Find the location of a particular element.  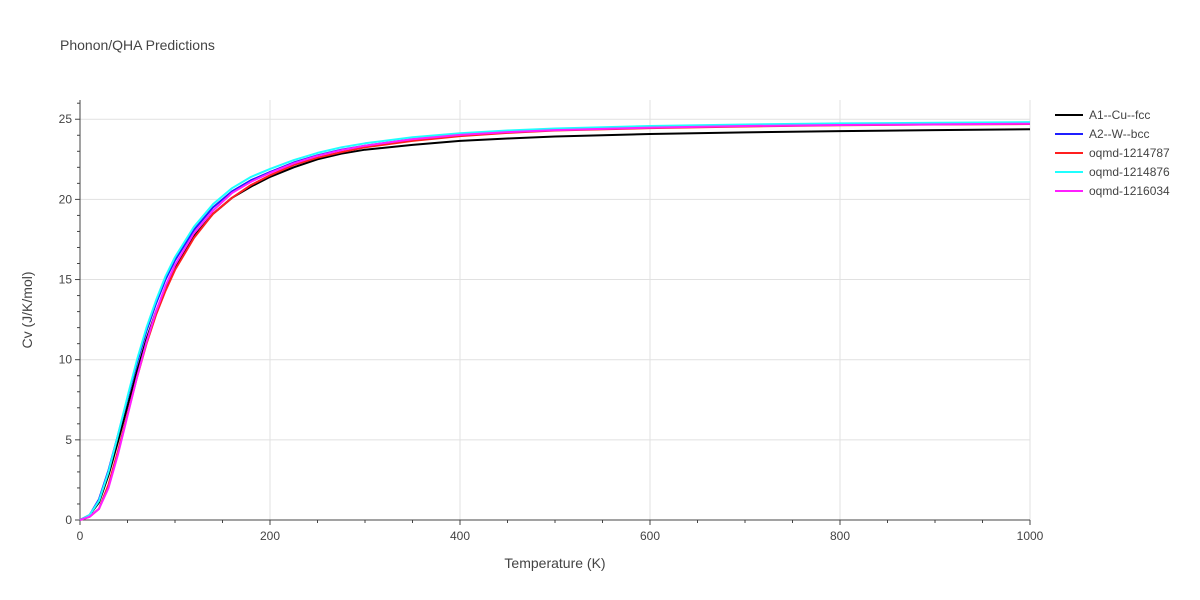

x-tick-label: 200 is located at coordinates (270, 536).